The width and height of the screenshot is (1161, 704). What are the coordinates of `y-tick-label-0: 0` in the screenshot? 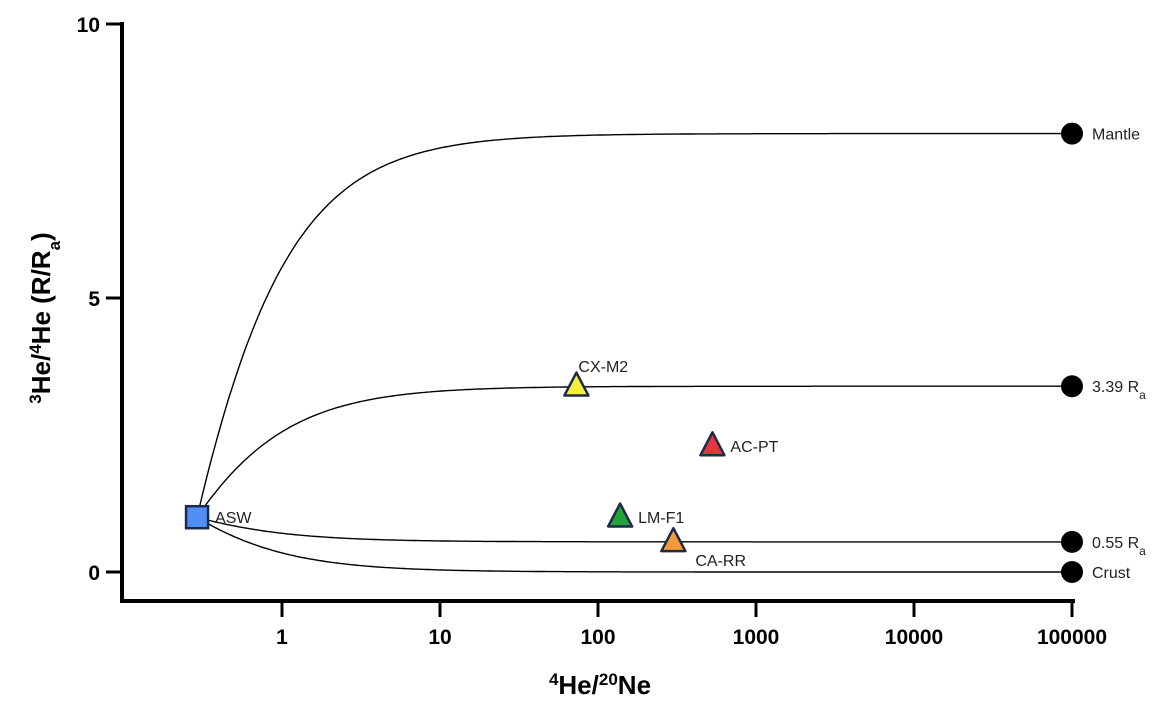 It's located at (94, 573).